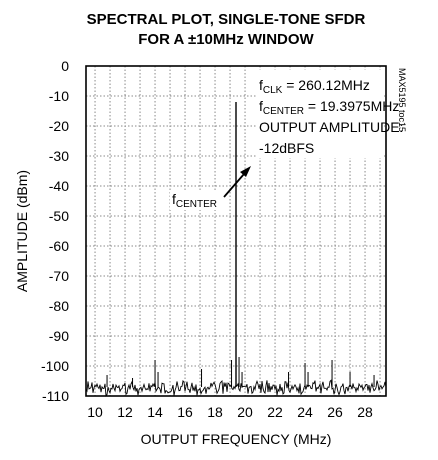 This screenshot has width=438, height=460. Describe the element at coordinates (59, 126) in the screenshot. I see `y-tick-label: -20` at that location.